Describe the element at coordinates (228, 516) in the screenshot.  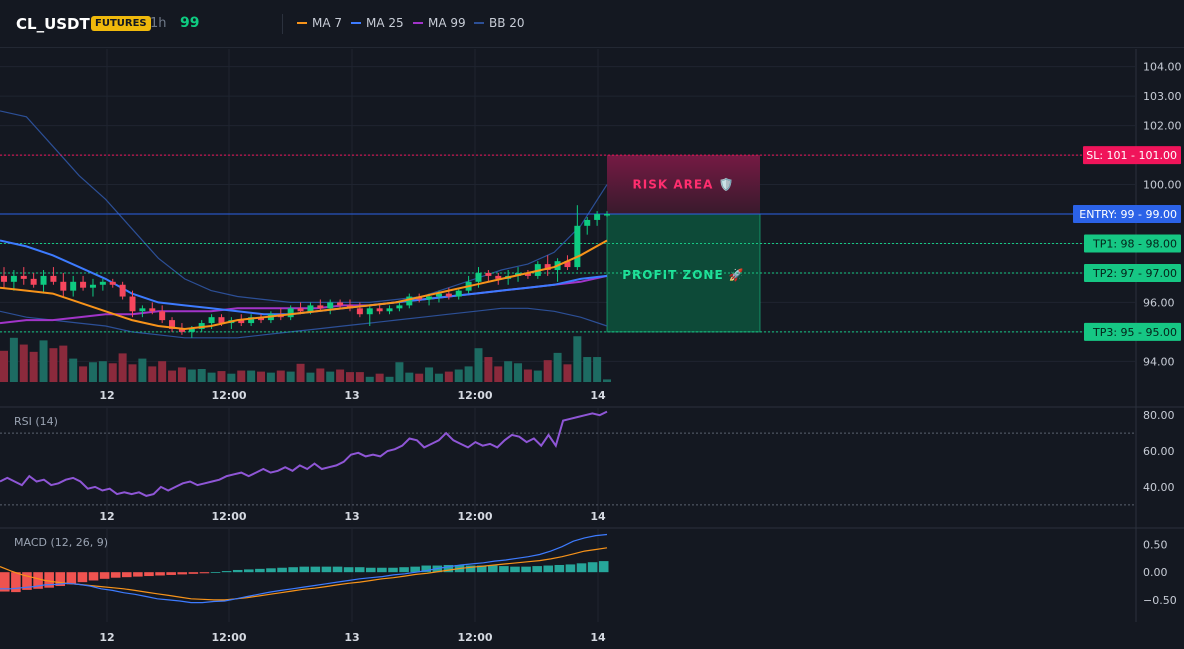
I see `rsi-time-tick-label: 12:00` at that location.